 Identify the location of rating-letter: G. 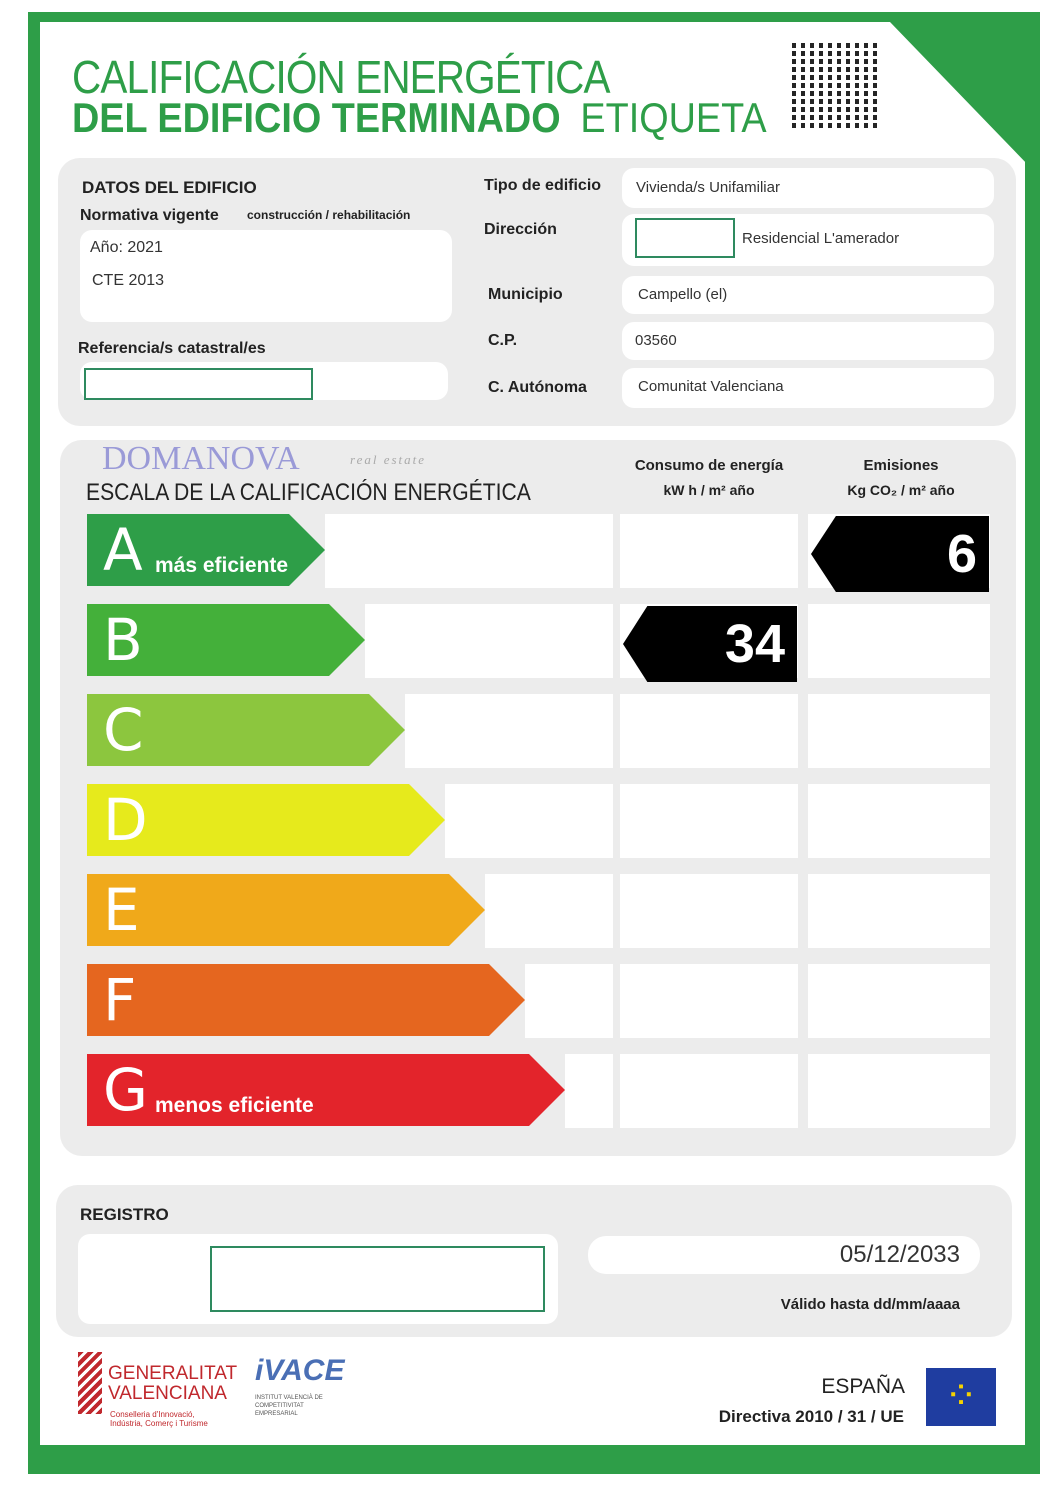
(125, 1090).